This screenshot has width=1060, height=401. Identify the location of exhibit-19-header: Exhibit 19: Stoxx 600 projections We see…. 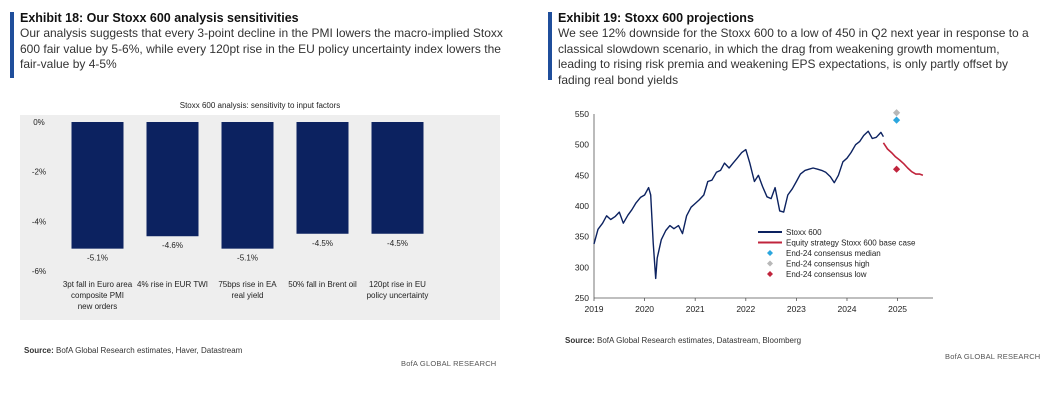
(793, 49).